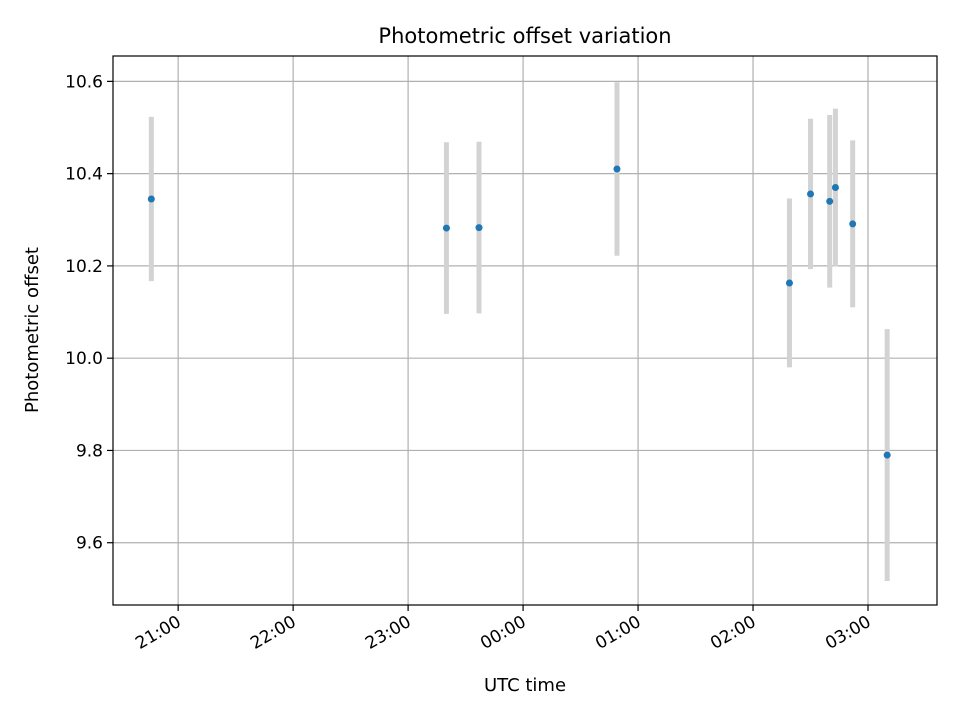 The width and height of the screenshot is (960, 720). What do you see at coordinates (84, 267) in the screenshot?
I see `y-tick-label: 10.2` at bounding box center [84, 267].